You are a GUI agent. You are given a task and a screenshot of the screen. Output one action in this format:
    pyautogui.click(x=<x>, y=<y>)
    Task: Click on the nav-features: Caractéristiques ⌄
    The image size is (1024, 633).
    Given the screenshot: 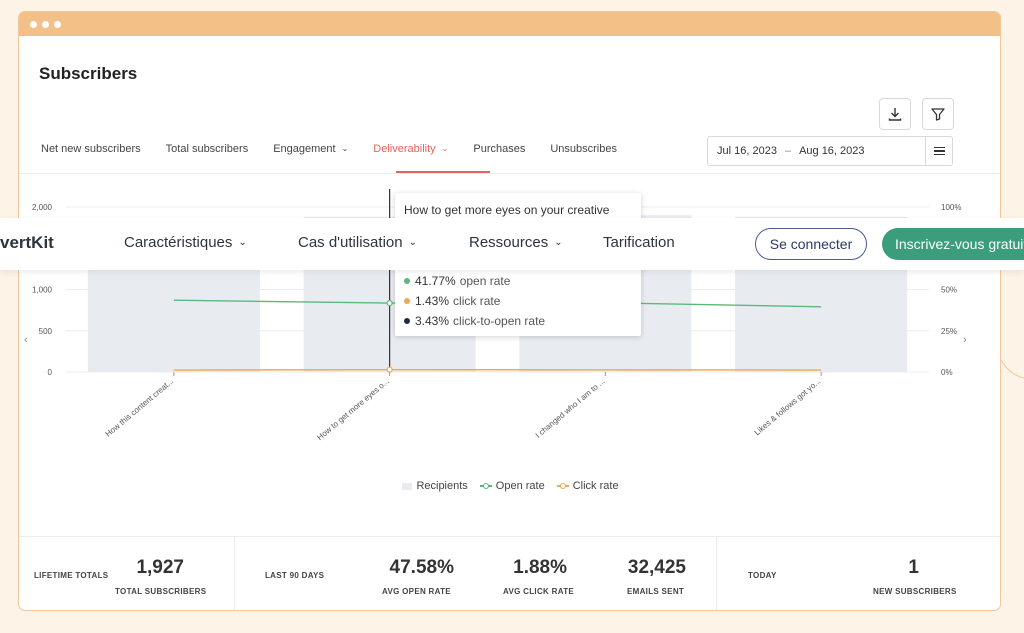 What is the action you would take?
    pyautogui.click(x=185, y=242)
    